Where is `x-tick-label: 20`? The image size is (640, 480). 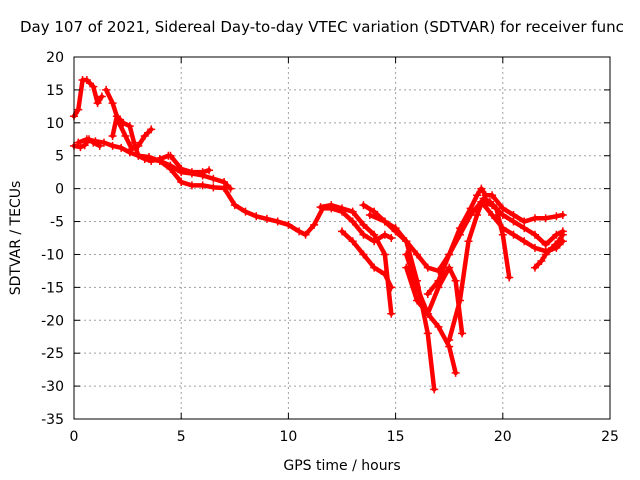 x-tick-label: 20 is located at coordinates (503, 437).